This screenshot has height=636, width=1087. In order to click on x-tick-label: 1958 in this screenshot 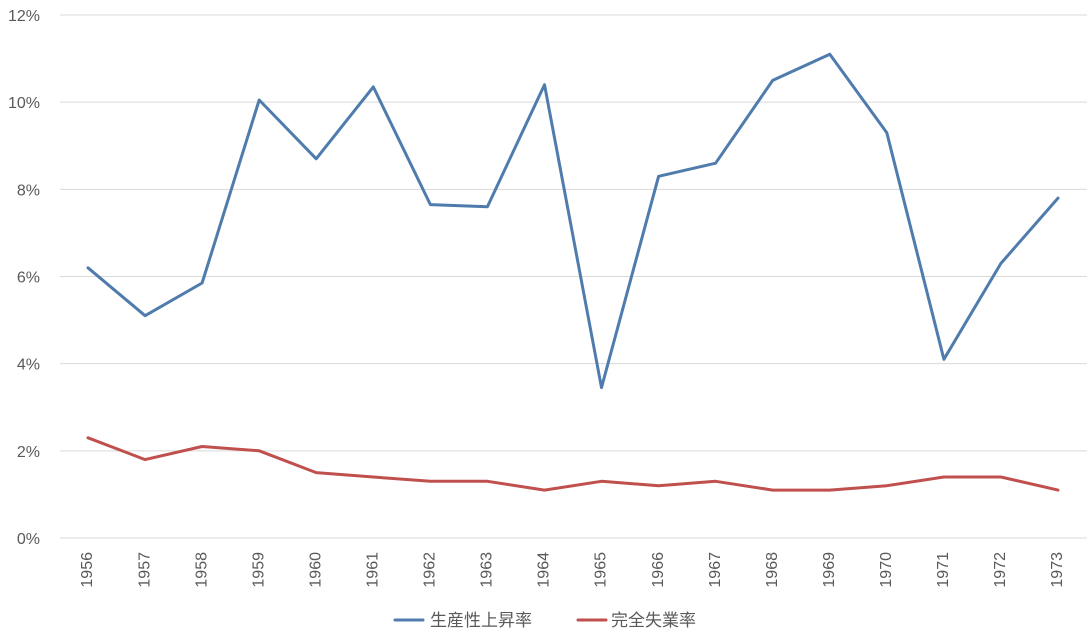, I will do `click(201, 570)`.